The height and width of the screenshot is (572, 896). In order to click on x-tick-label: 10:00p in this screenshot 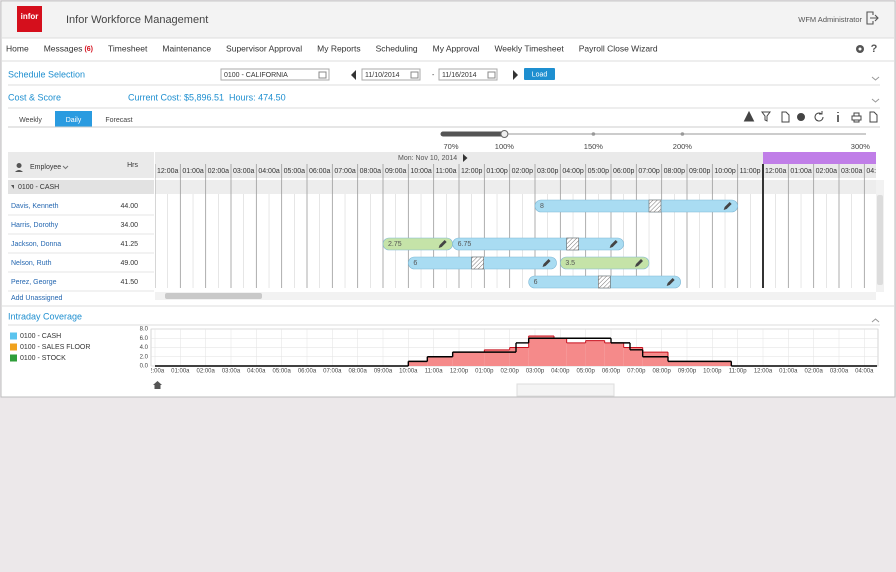, I will do `click(712, 372)`.